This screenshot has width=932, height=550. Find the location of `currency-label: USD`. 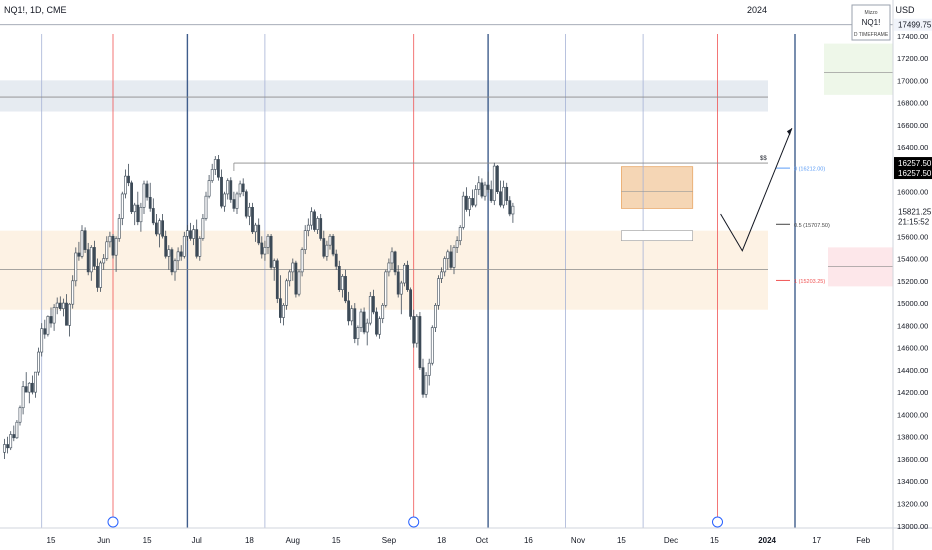

currency-label: USD is located at coordinates (905, 10).